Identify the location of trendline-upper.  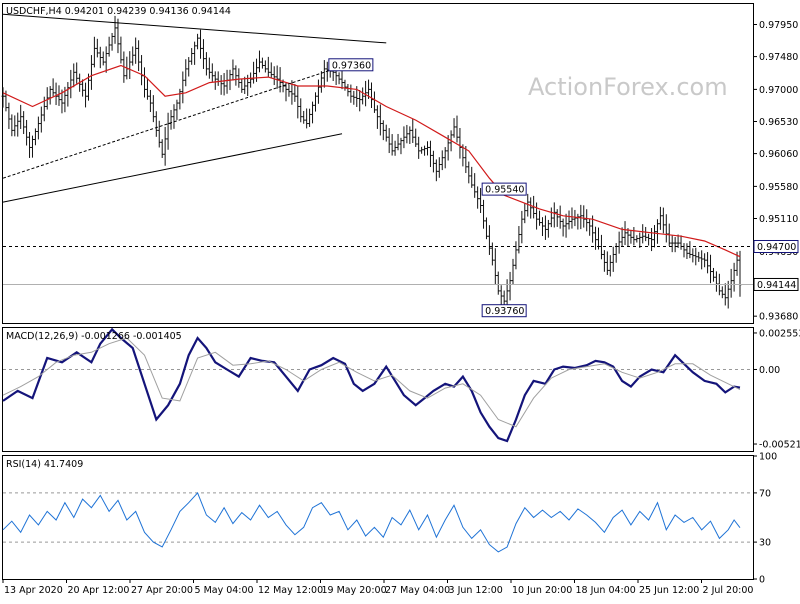
(194, 28).